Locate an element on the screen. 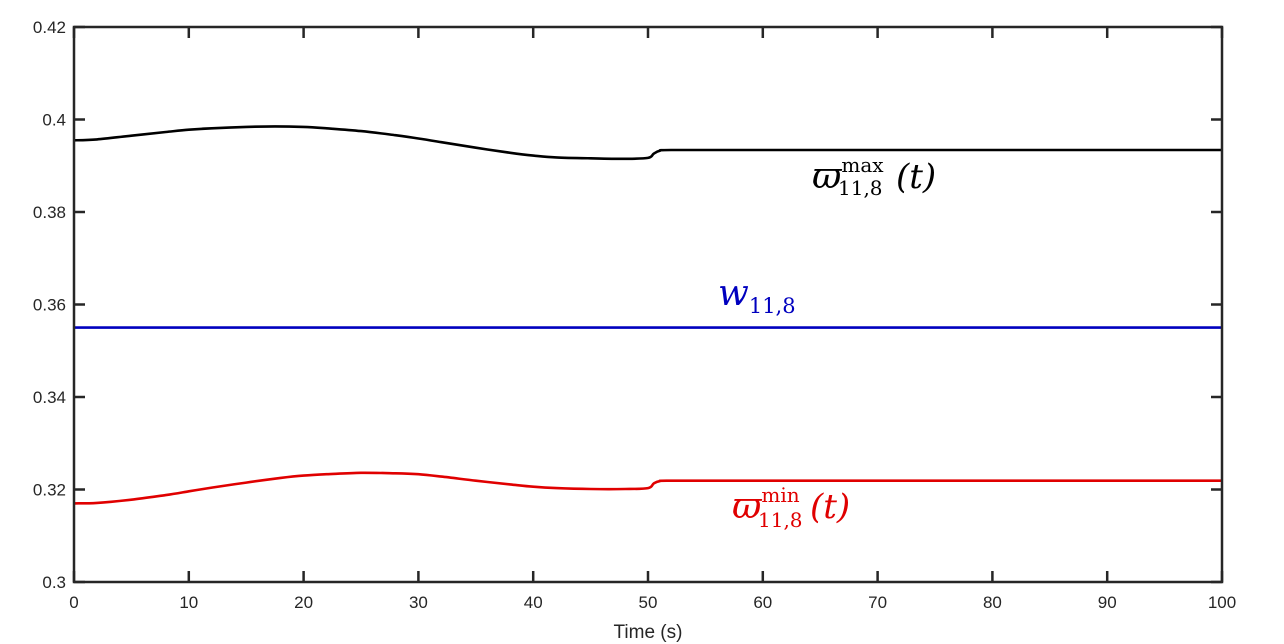 This screenshot has height=644, width=1284. x-tick-label: 70 is located at coordinates (877, 602).